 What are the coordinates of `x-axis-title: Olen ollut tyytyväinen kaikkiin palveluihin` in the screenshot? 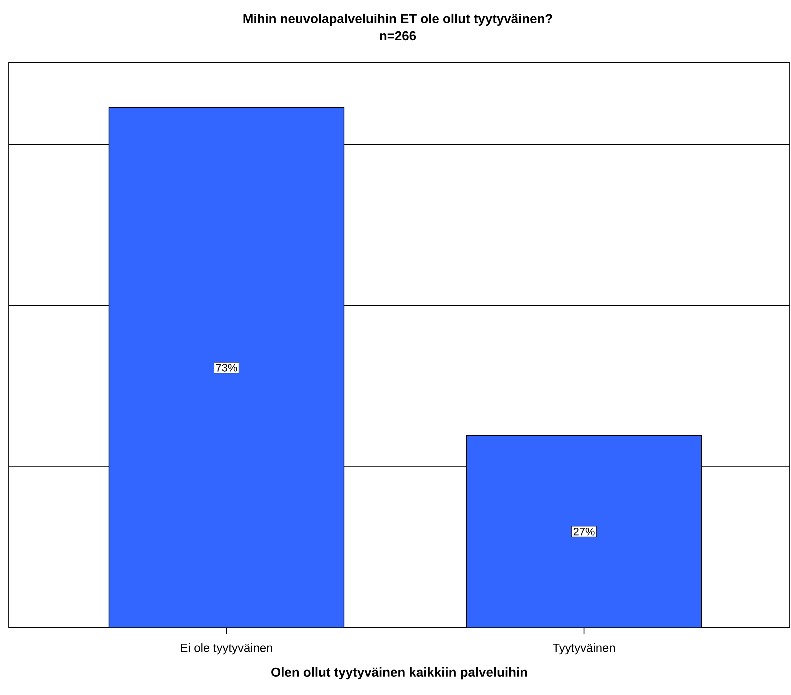 It's located at (400, 674).